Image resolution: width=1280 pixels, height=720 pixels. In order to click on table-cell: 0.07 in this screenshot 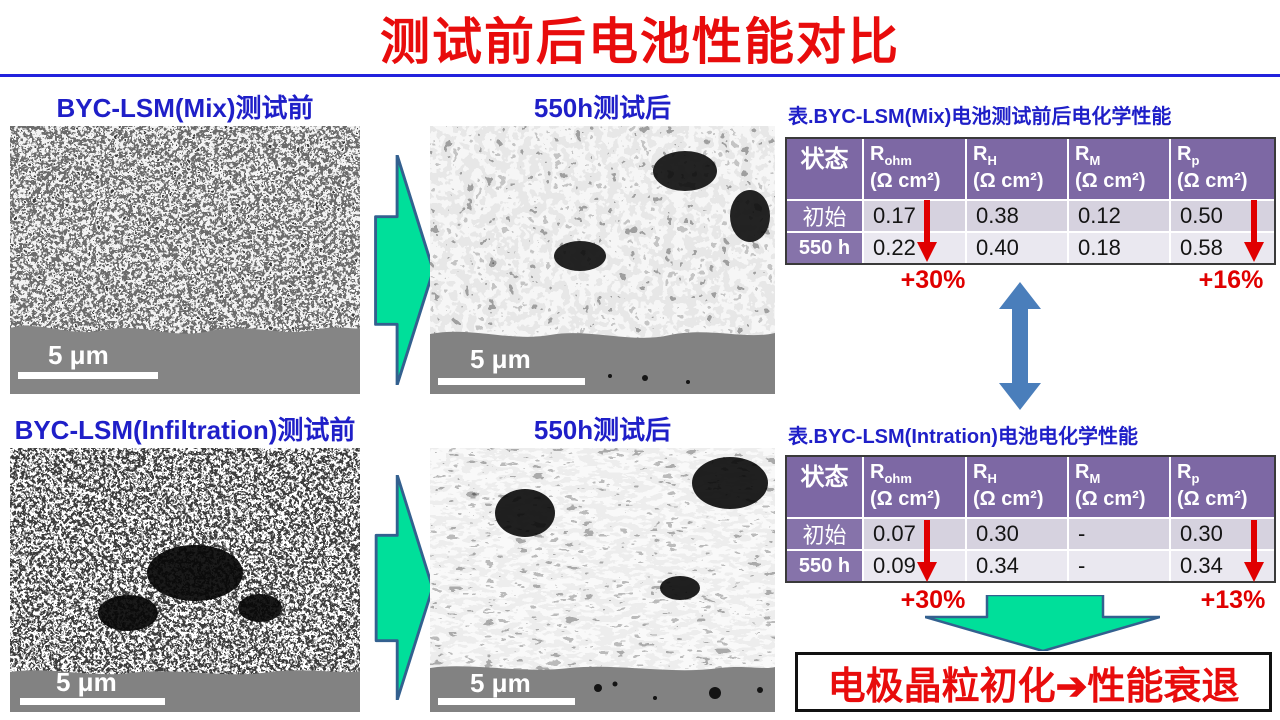, I will do `click(914, 534)`.